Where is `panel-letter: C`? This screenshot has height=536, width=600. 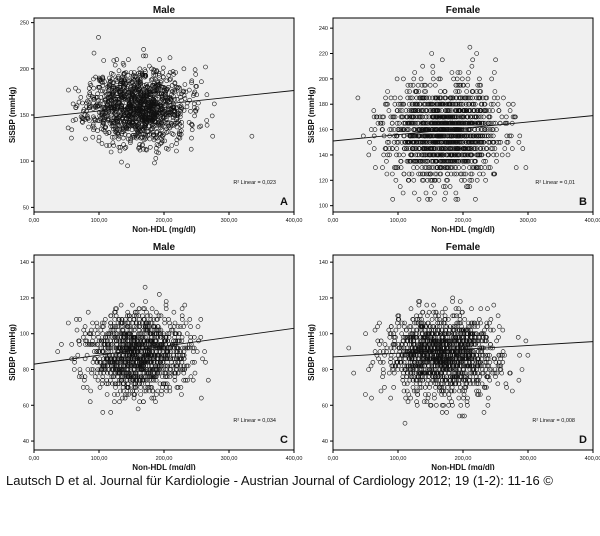 panel-letter: C is located at coordinates (284, 440).